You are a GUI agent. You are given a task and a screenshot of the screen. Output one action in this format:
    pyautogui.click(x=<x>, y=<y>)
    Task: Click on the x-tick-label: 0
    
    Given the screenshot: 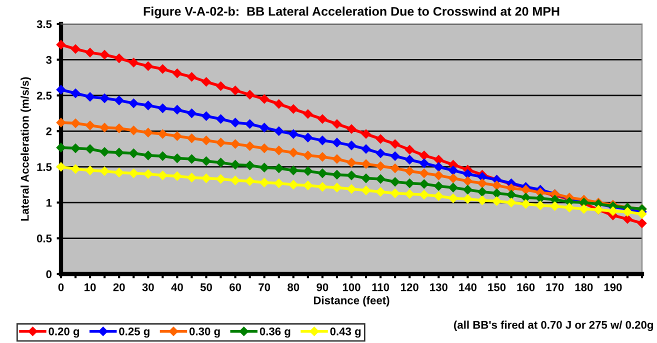 What is the action you would take?
    pyautogui.click(x=61, y=287)
    